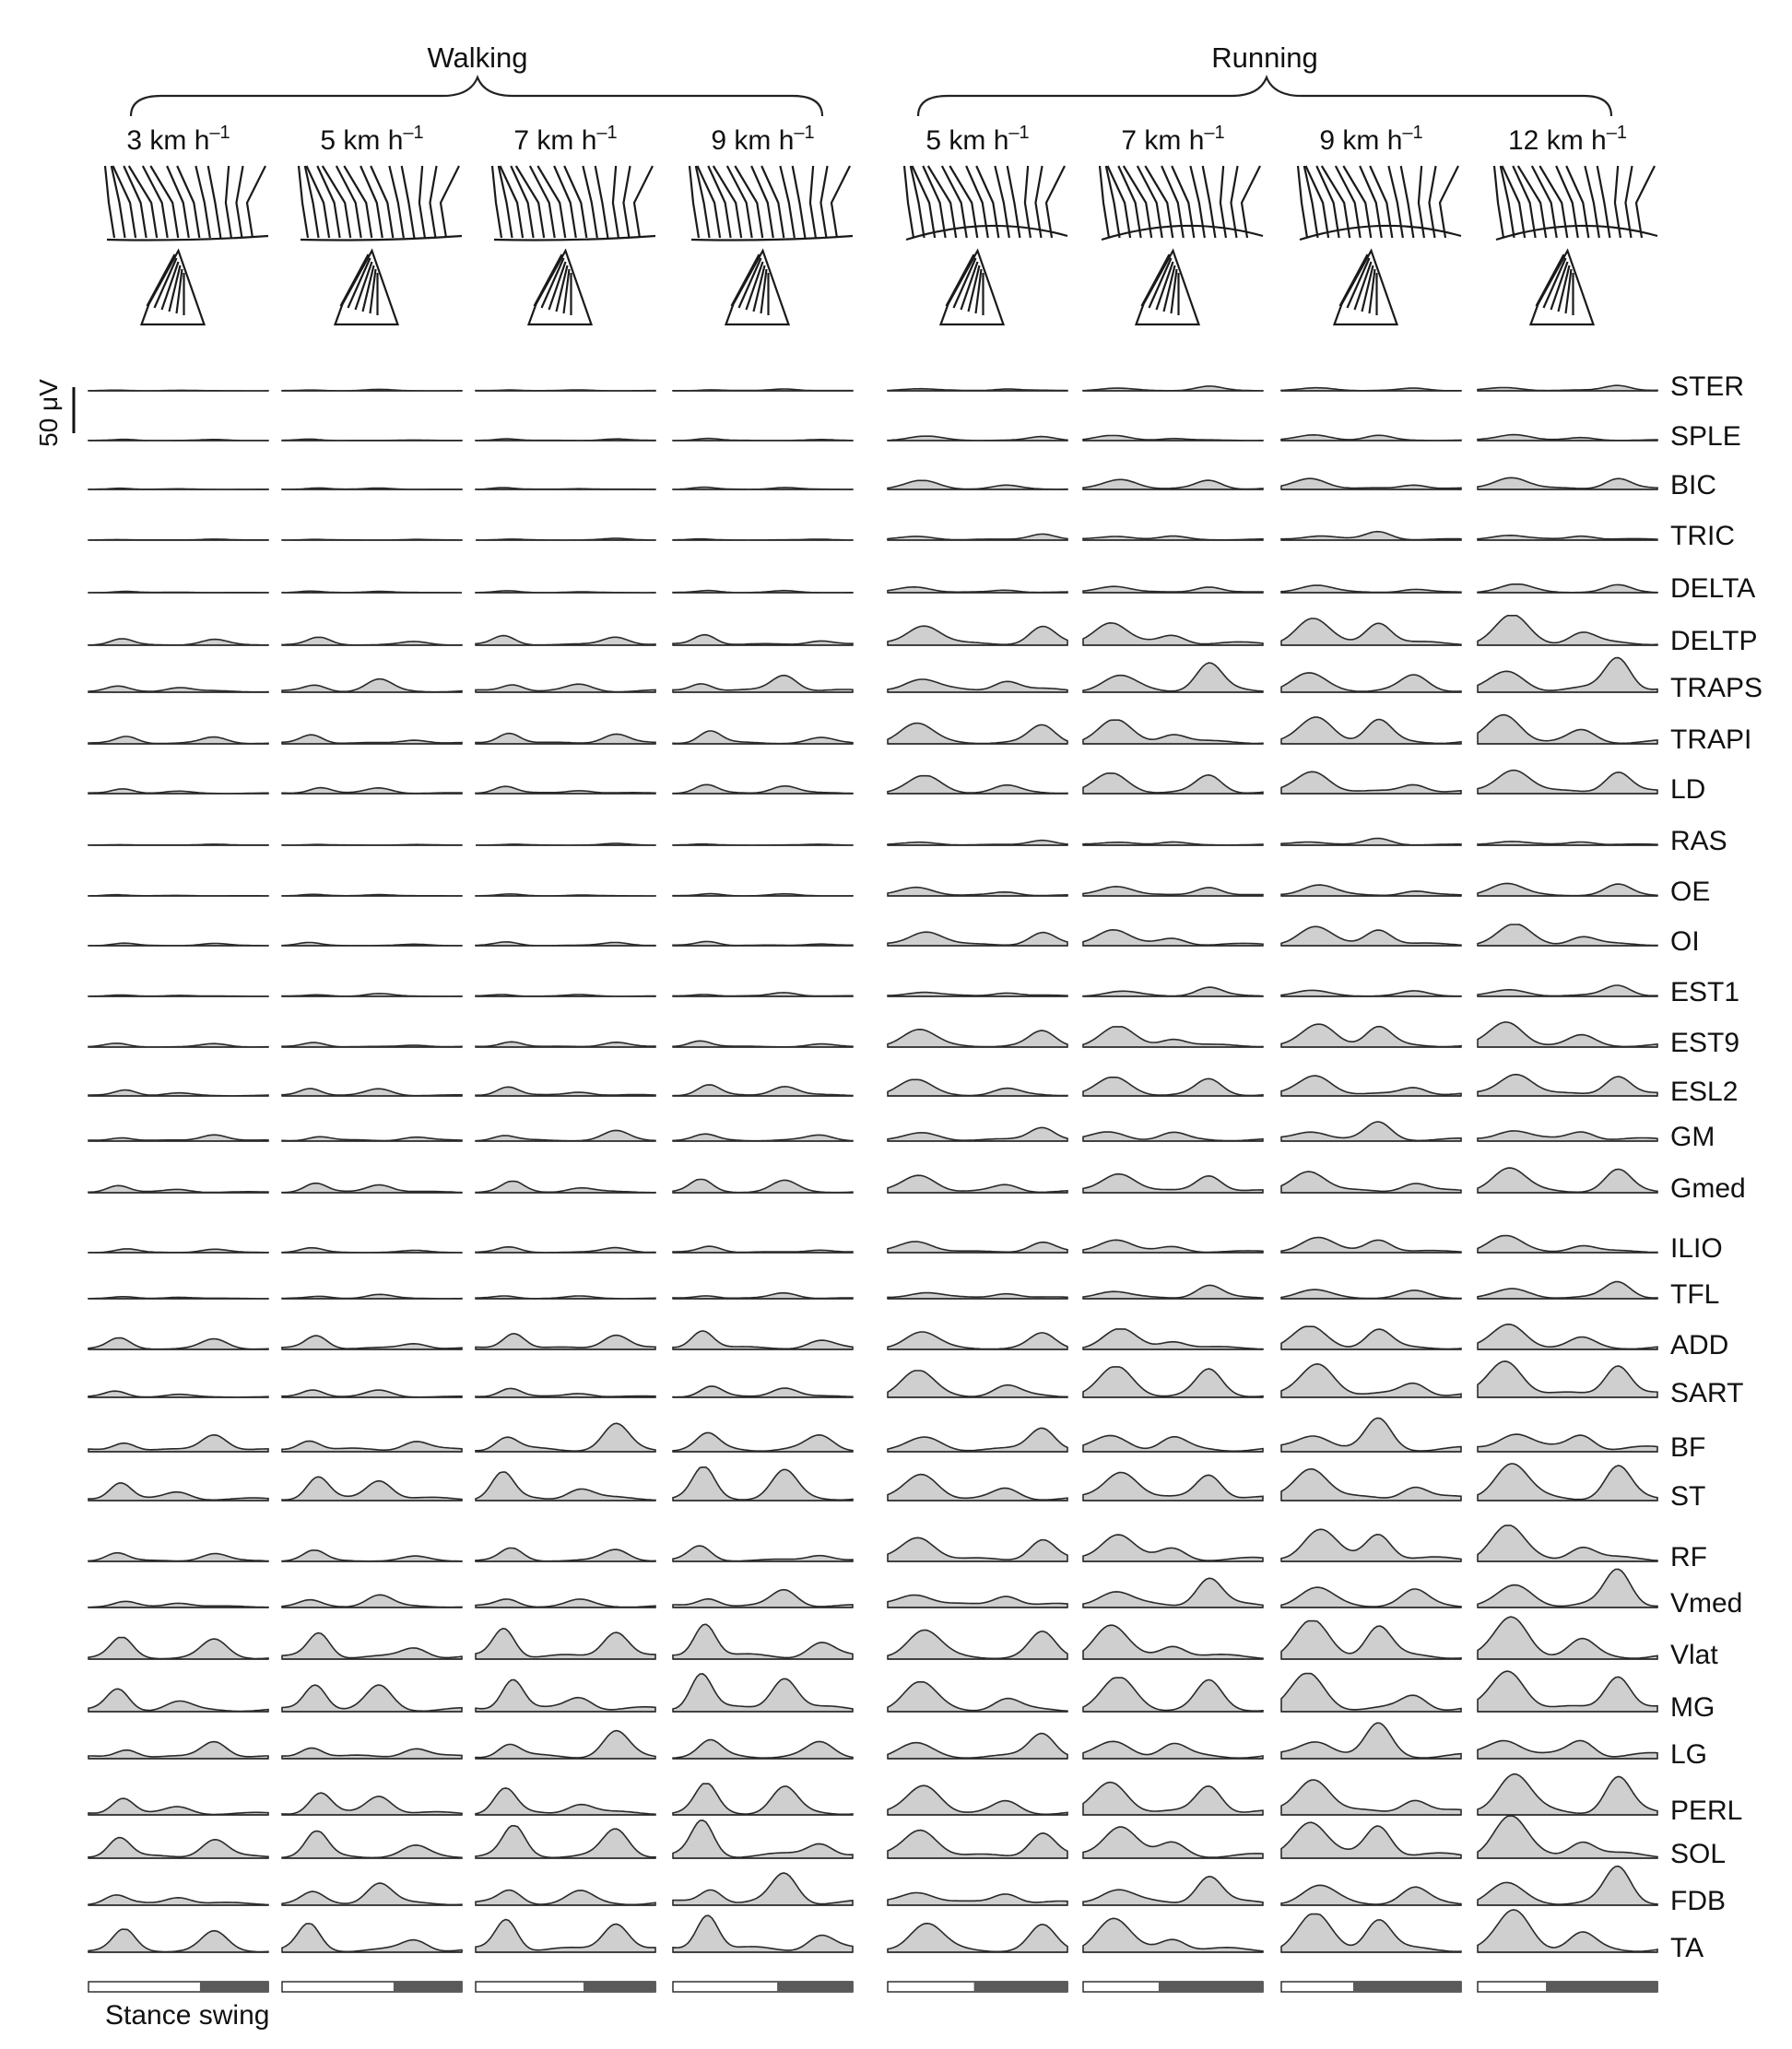  Describe the element at coordinates (1264, 58) in the screenshot. I see `group-title-running: Running` at that location.